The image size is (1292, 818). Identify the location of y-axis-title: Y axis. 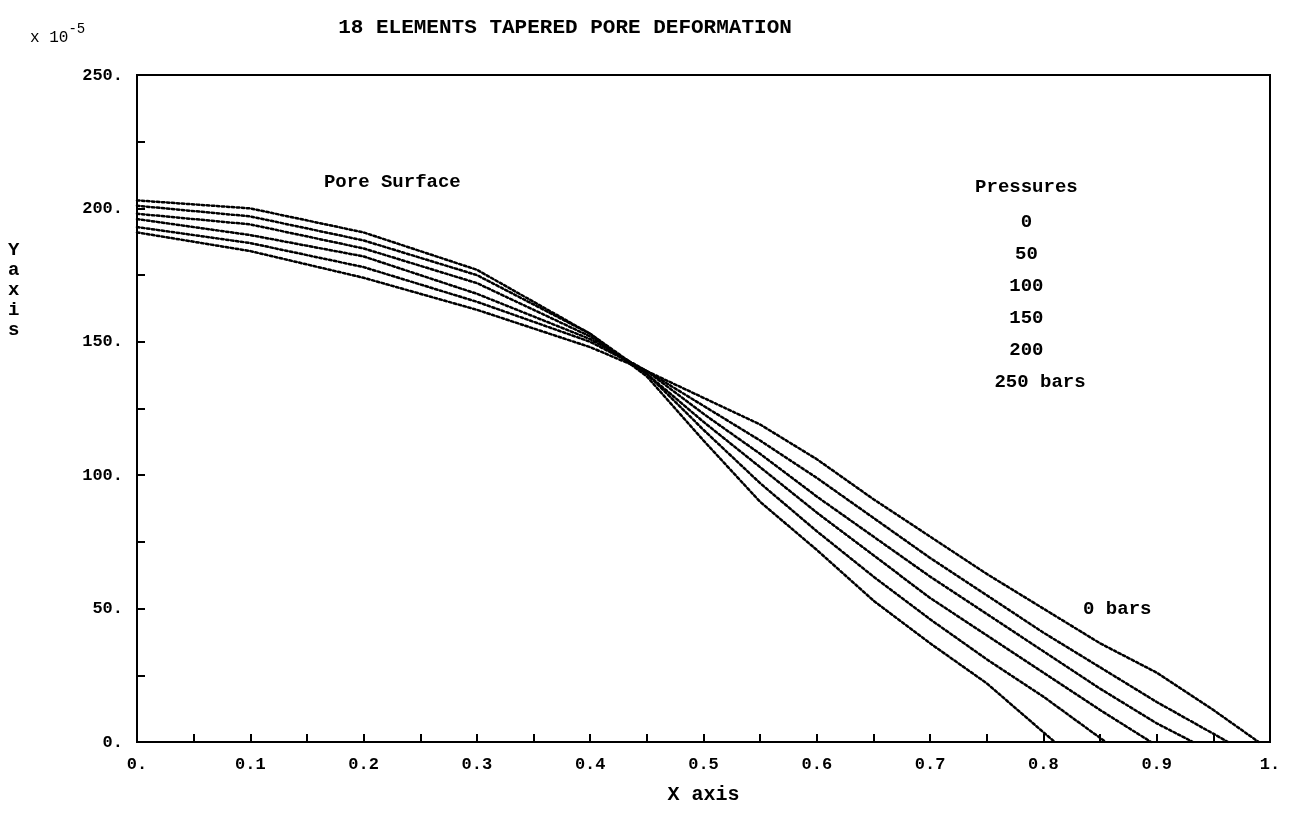
(14, 290).